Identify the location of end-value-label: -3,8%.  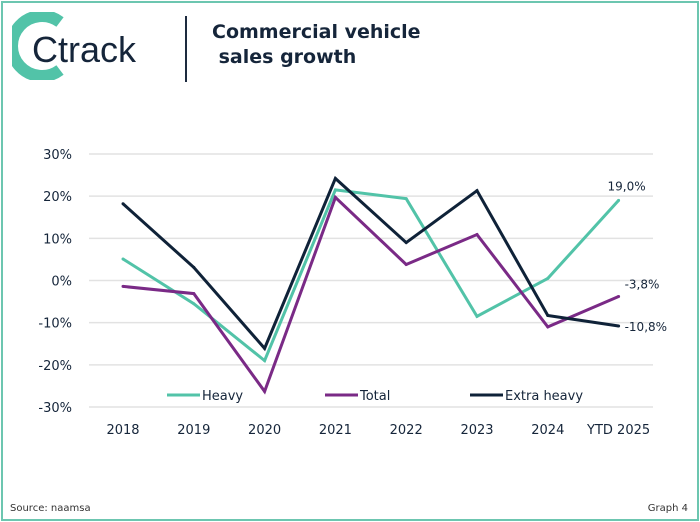
(642, 285).